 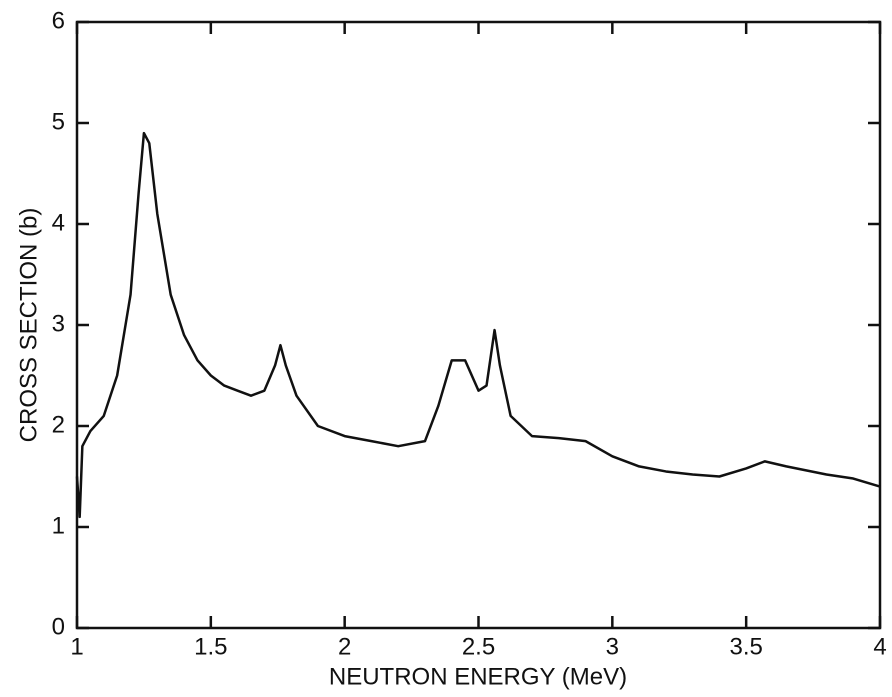 I want to click on y-axis-label: CROSS SECTION (b), so click(x=28, y=325).